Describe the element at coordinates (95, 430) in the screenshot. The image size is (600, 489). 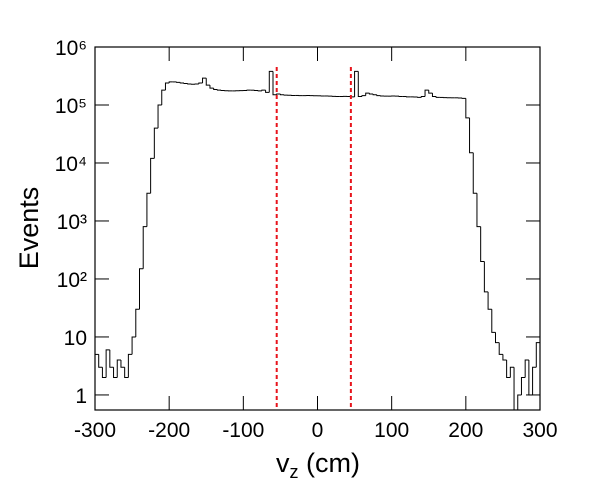
I see `x-tick-label: -300` at that location.